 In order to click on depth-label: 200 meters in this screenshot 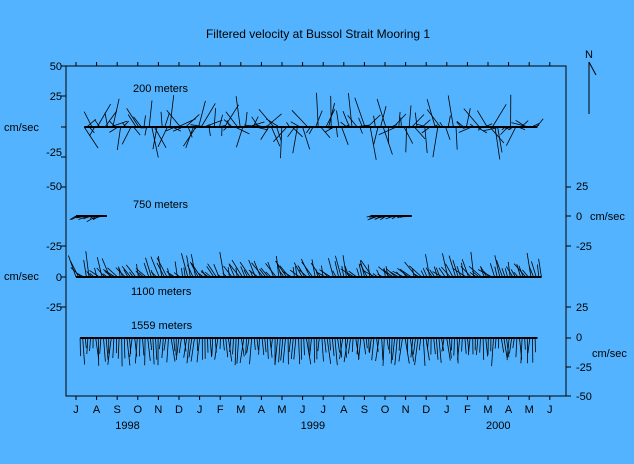, I will do `click(161, 89)`.